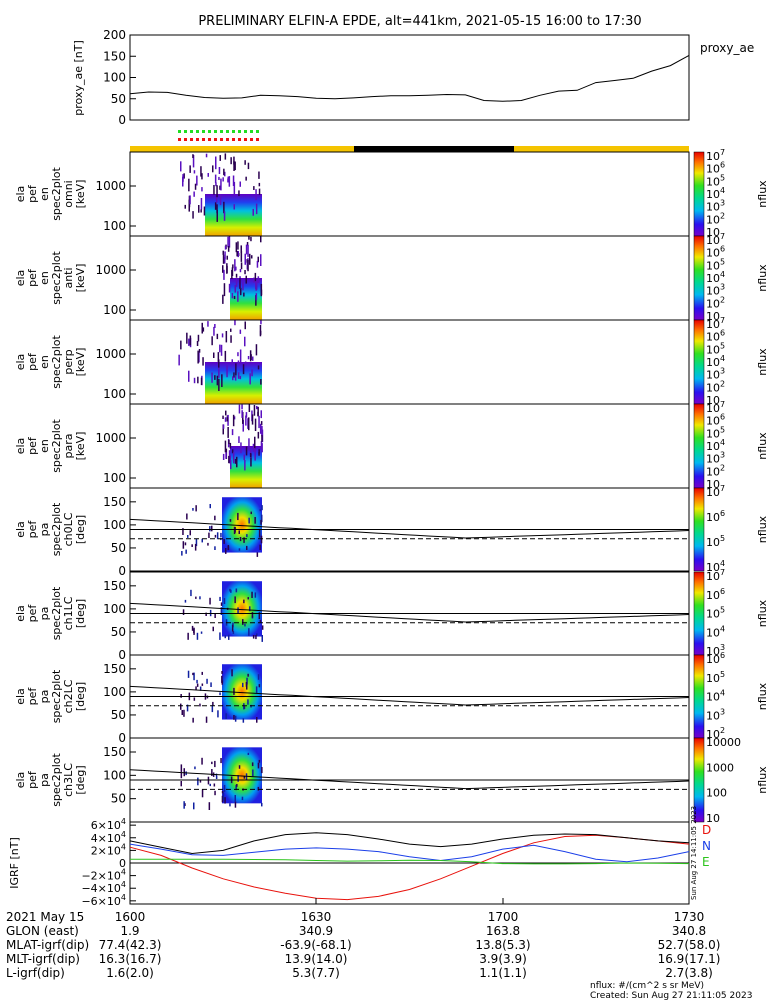 Image resolution: width=775 pixels, height=1000 pixels. Describe the element at coordinates (119, 77) in the screenshot. I see `proxy-ae-yticks: 200 150 100 50 0` at that location.